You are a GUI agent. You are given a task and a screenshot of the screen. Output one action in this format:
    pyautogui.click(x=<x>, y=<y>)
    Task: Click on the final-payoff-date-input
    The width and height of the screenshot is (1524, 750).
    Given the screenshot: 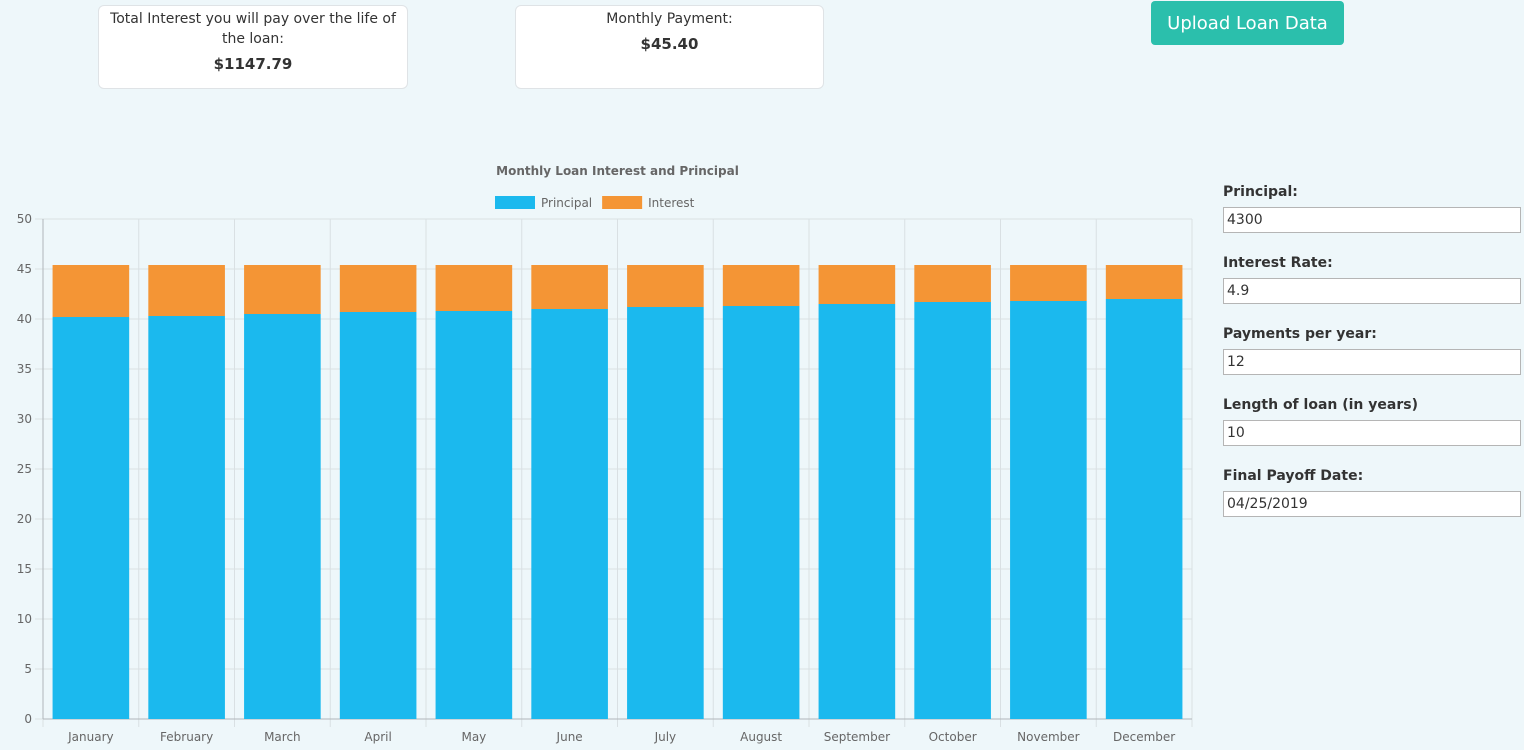 What is the action you would take?
    pyautogui.click(x=1372, y=504)
    